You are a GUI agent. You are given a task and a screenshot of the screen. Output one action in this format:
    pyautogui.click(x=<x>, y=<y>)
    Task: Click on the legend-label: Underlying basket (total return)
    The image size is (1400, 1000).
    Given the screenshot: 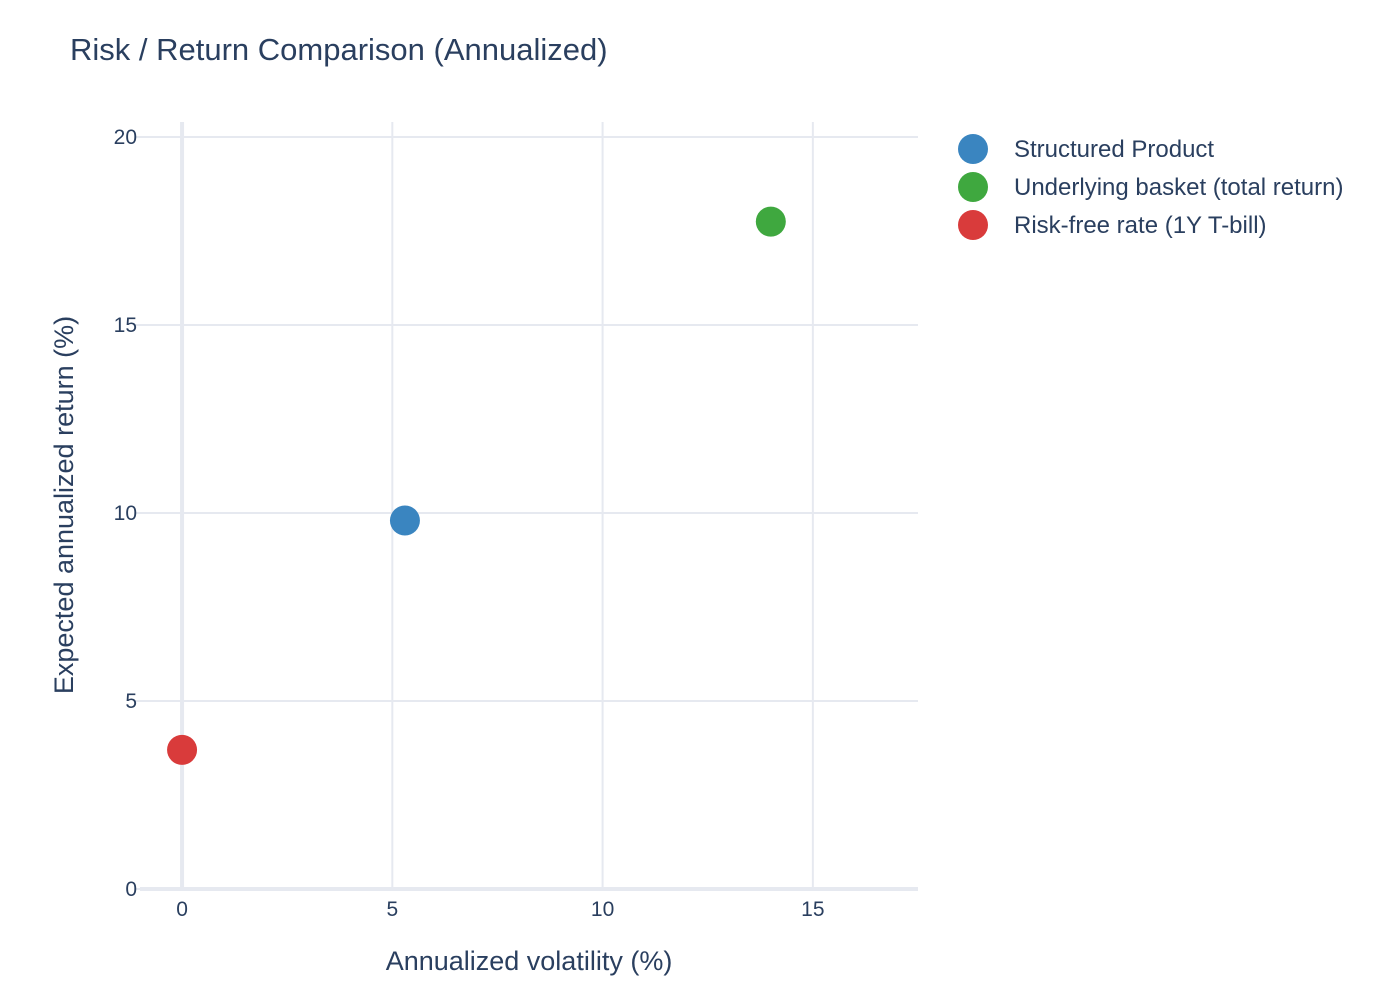 What is the action you would take?
    pyautogui.click(x=1178, y=187)
    